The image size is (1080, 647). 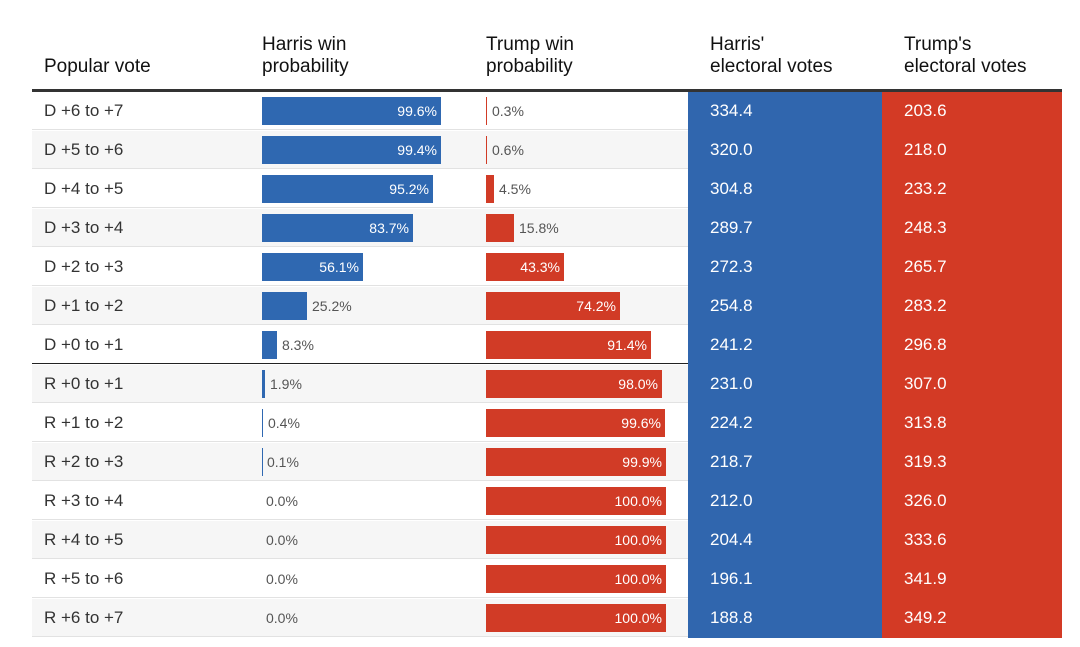 What do you see at coordinates (284, 423) in the screenshot?
I see `harris-probability-label: 0.4%` at bounding box center [284, 423].